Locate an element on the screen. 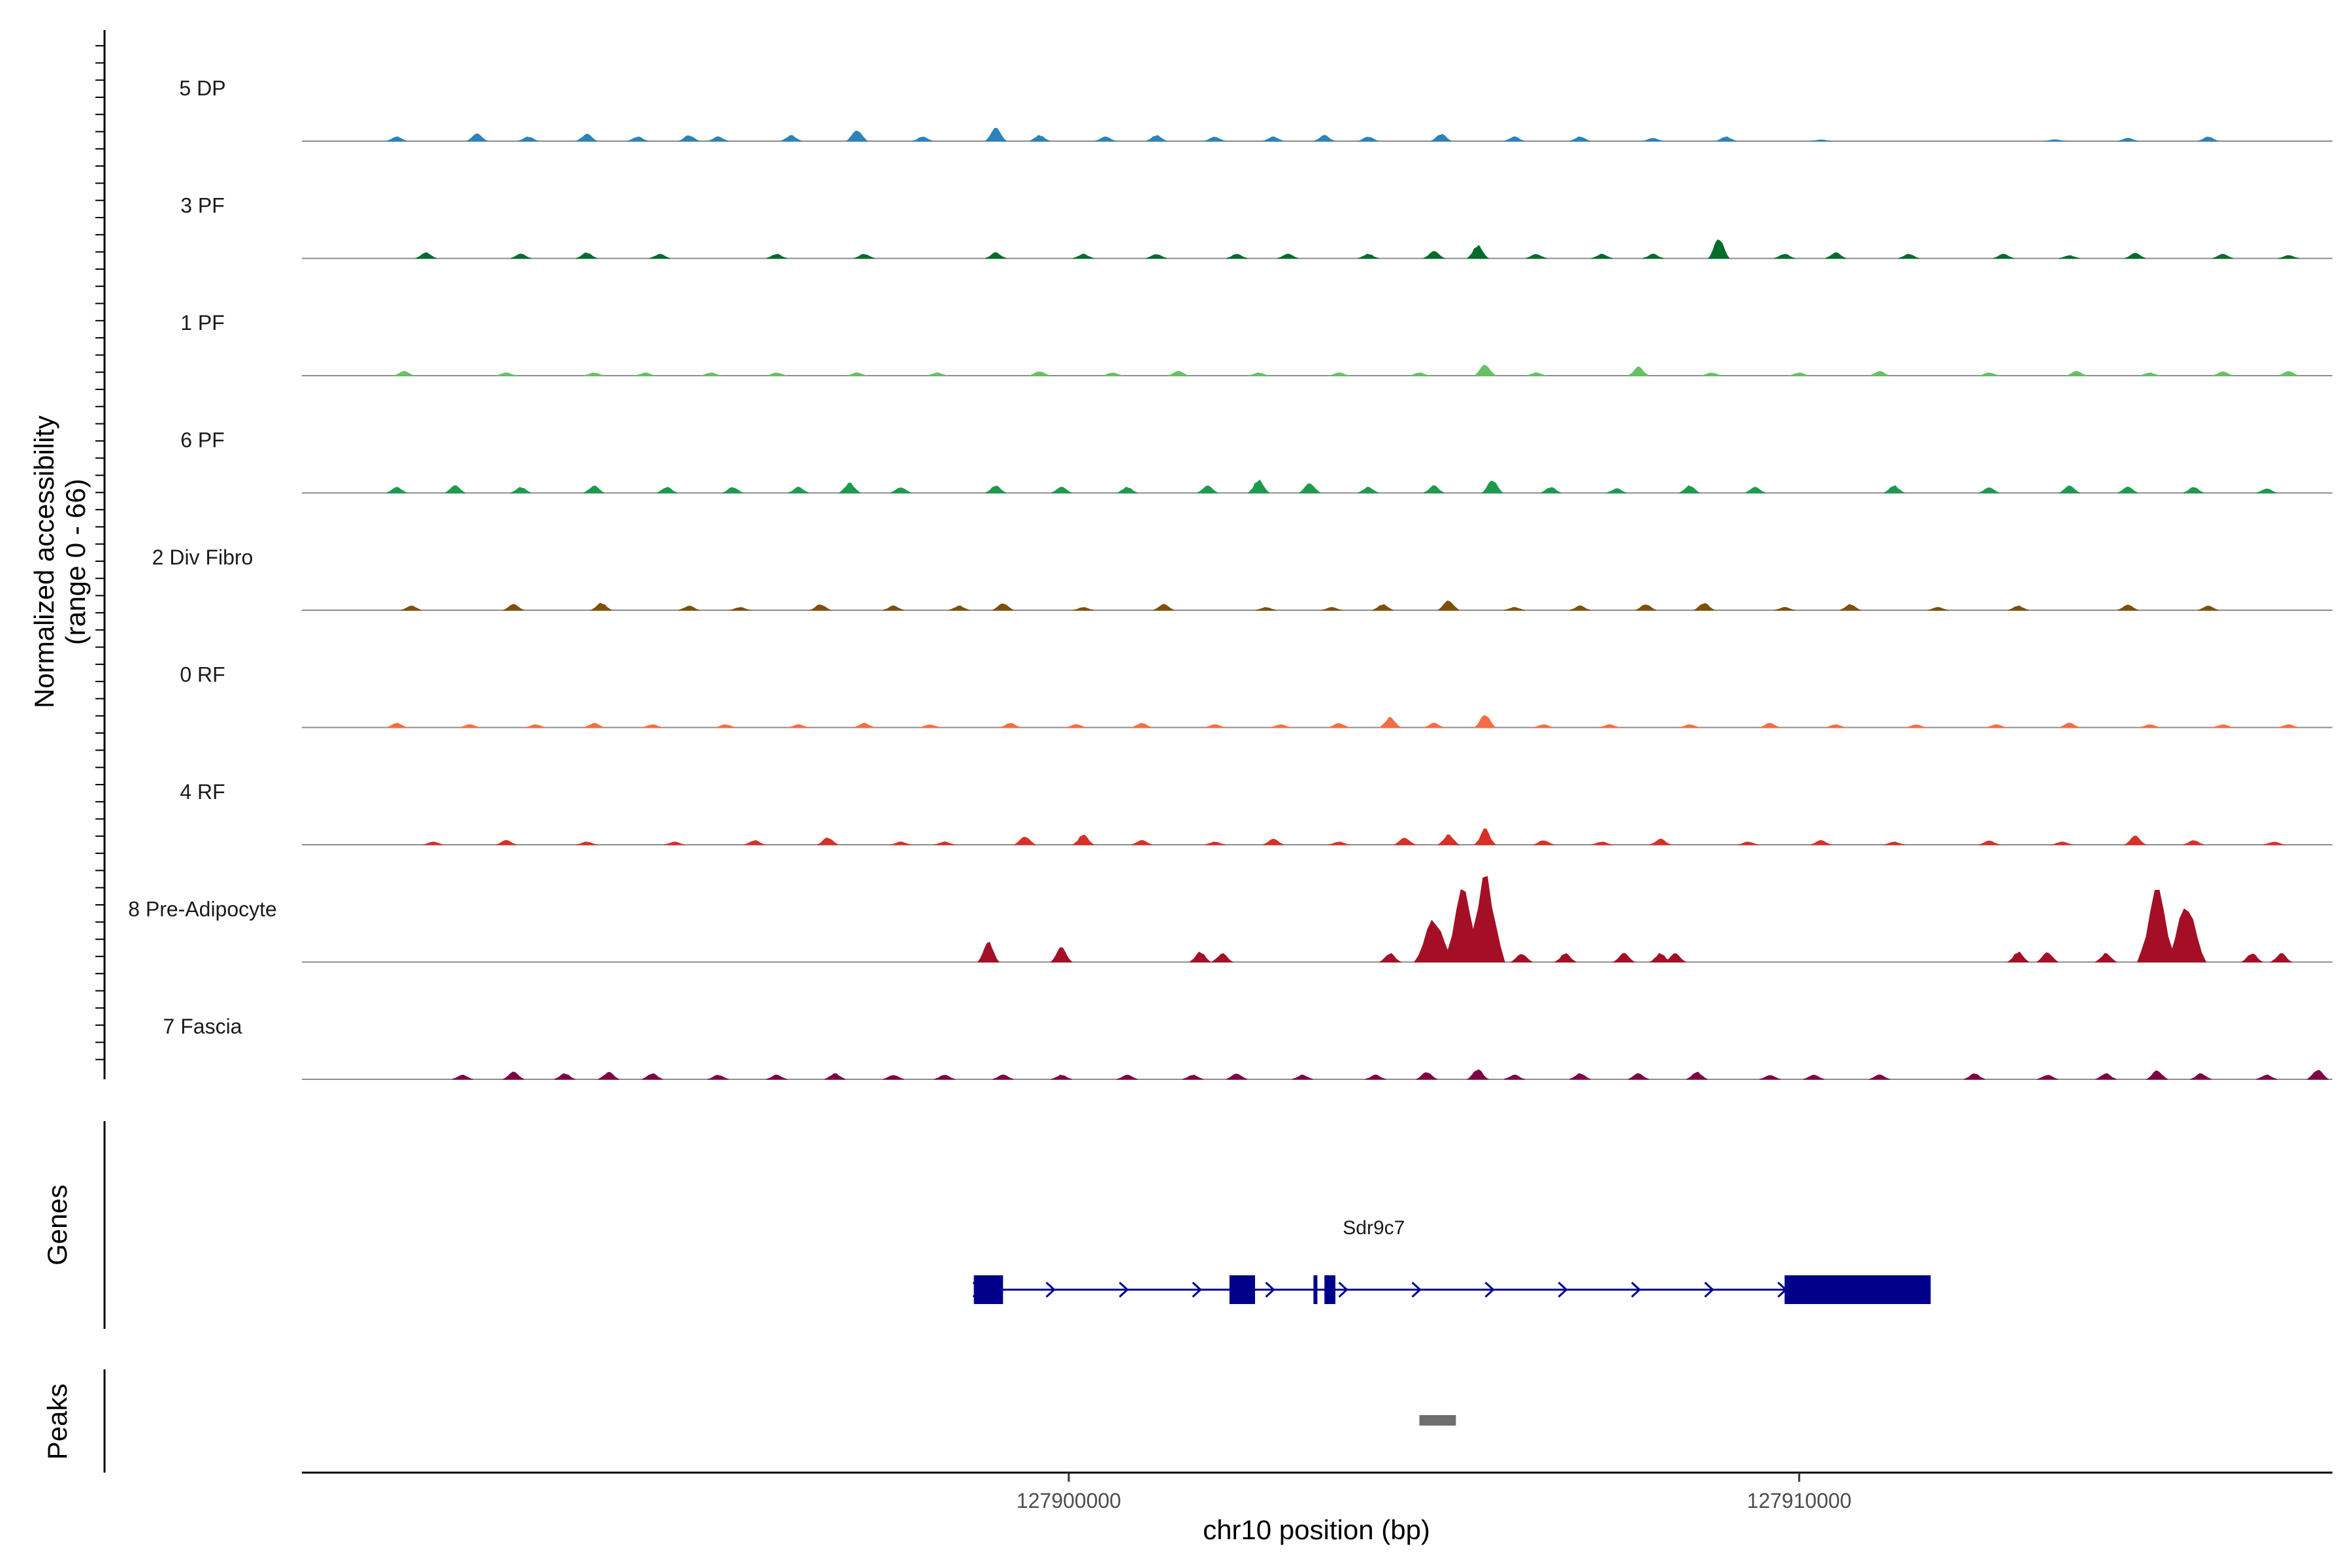 The image size is (2352, 1568). x-tick-label-1: 127910000 is located at coordinates (1799, 1500).